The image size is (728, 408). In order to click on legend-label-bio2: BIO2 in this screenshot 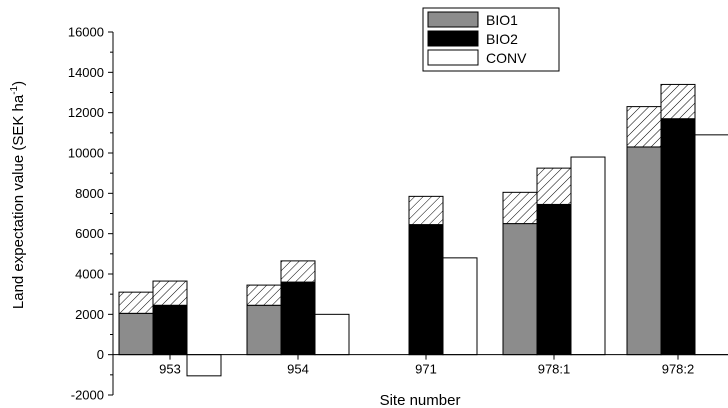, I will do `click(502, 39)`.